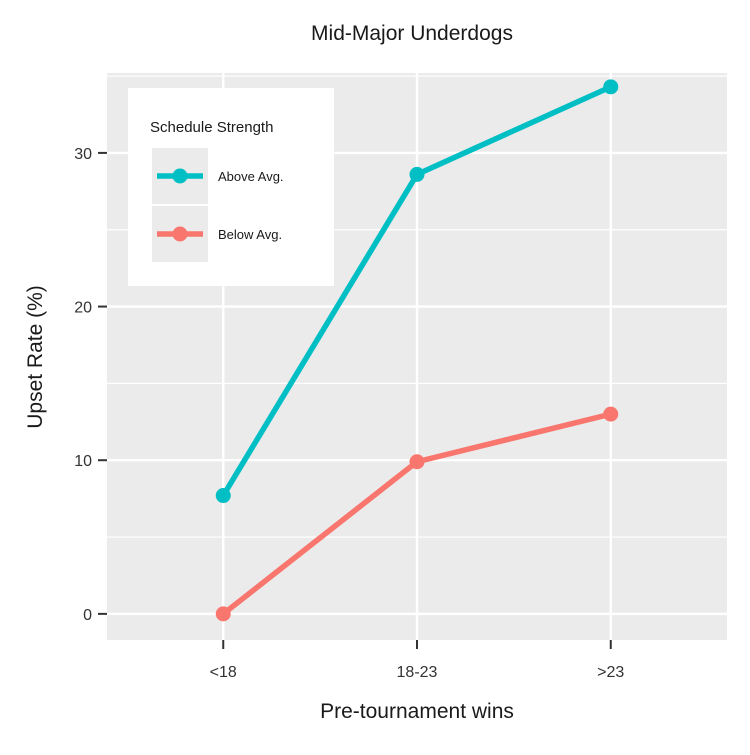  What do you see at coordinates (87, 615) in the screenshot?
I see `y-tick-label: 0` at bounding box center [87, 615].